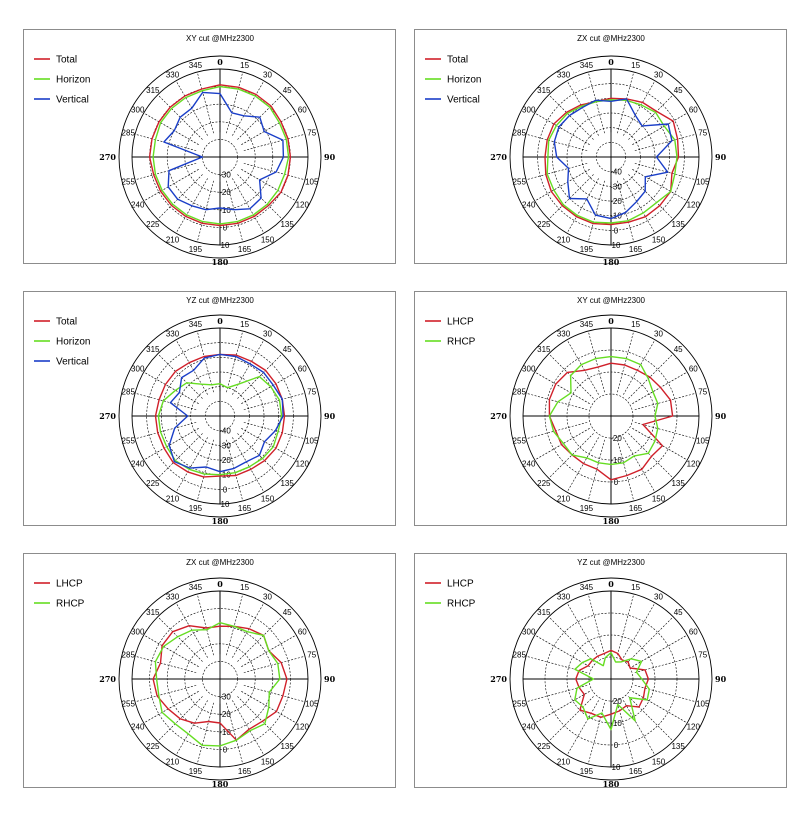 This screenshot has width=800, height=816. I want to click on radial-tick-label: 0, so click(225, 749).